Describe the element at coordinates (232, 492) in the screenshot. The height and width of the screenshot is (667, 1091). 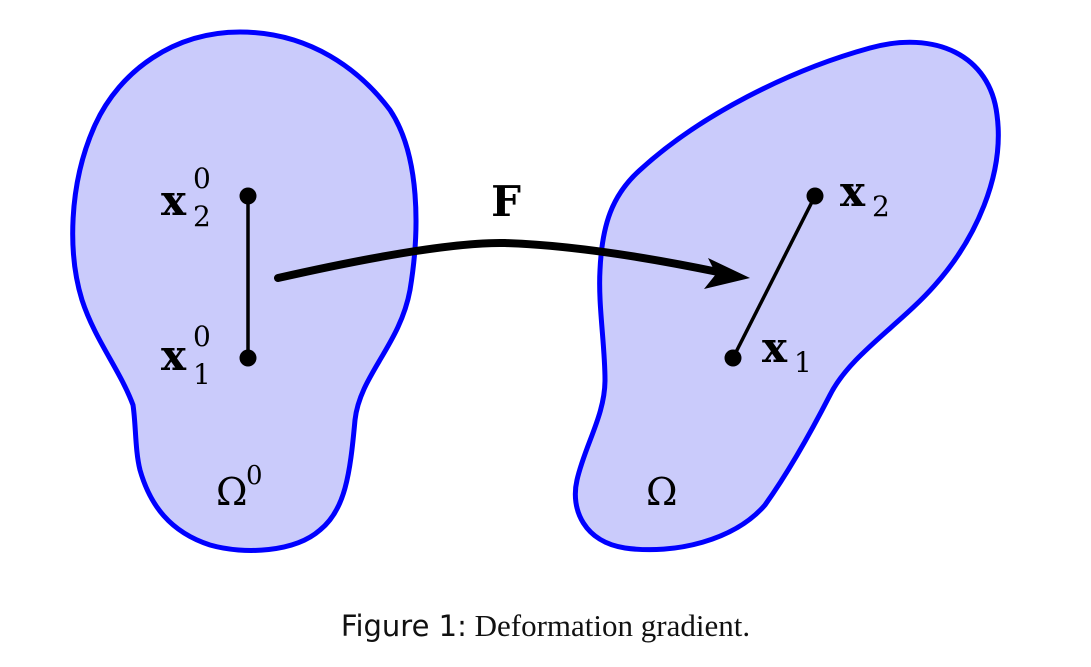
I see `omega-symbol: Ω` at that location.